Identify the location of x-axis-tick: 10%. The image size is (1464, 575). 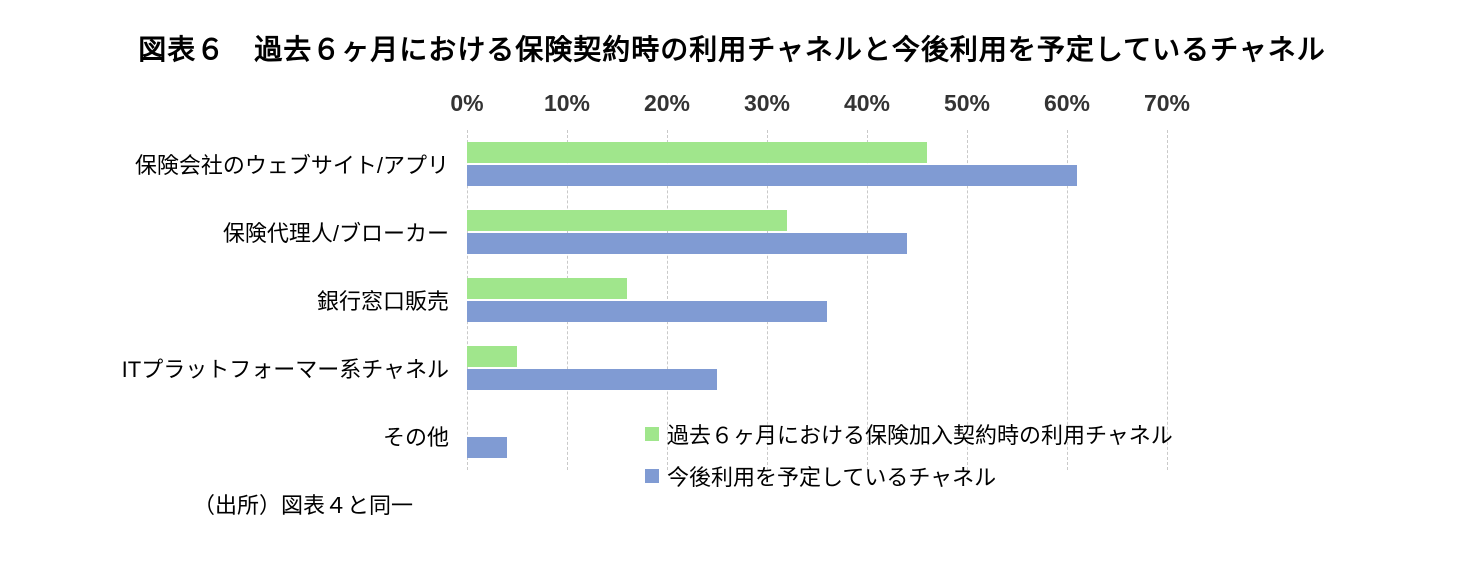
(567, 103).